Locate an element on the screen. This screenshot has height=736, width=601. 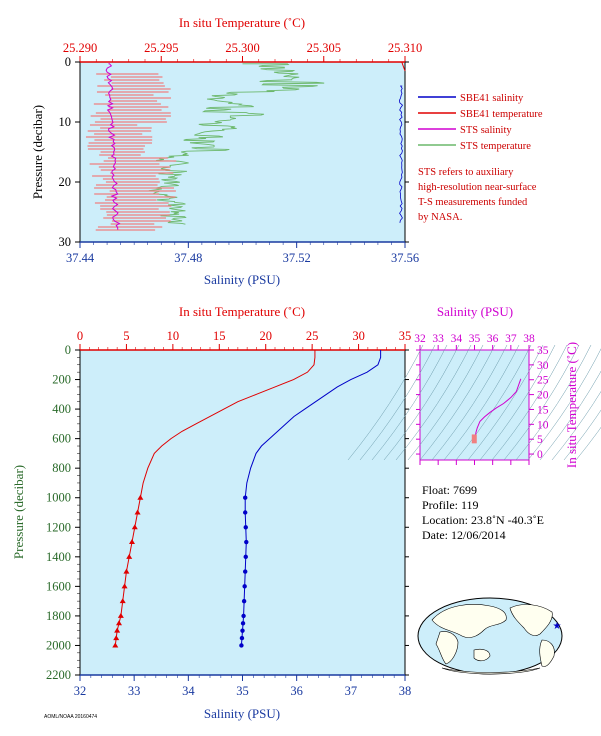
top-temp-tick-label: 25.305 is located at coordinates (324, 48).